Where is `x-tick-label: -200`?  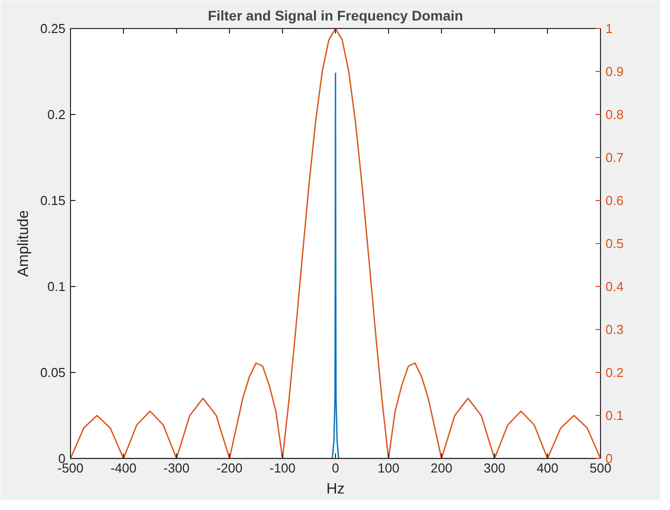 x-tick-label: -200 is located at coordinates (229, 468).